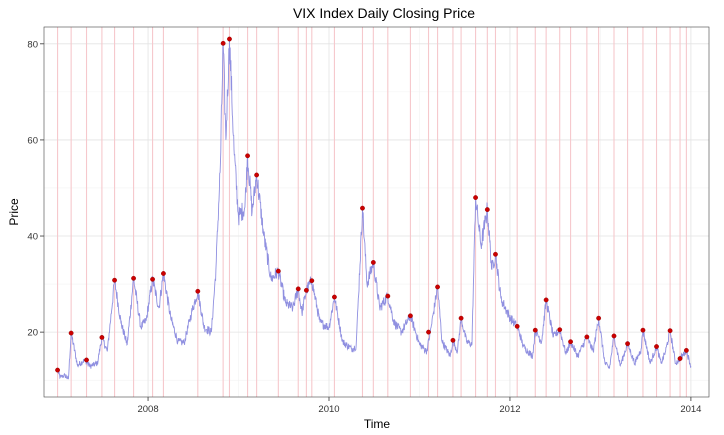 This screenshot has height=435, width=724. What do you see at coordinates (32, 237) in the screenshot?
I see `y-tick-label: 40` at bounding box center [32, 237].